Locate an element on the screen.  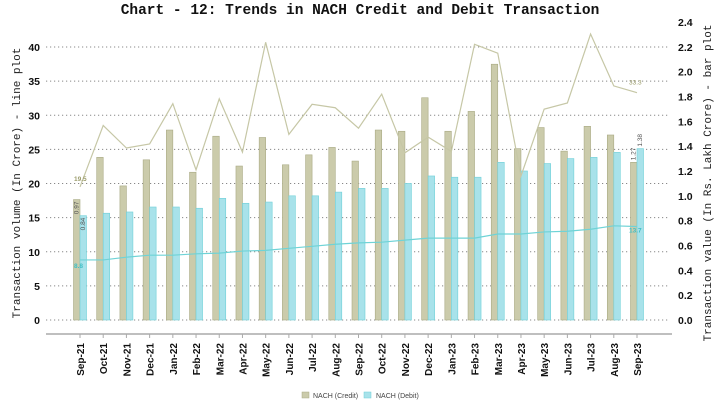
credit-line-label-first: 19.5 is located at coordinates (80, 179).